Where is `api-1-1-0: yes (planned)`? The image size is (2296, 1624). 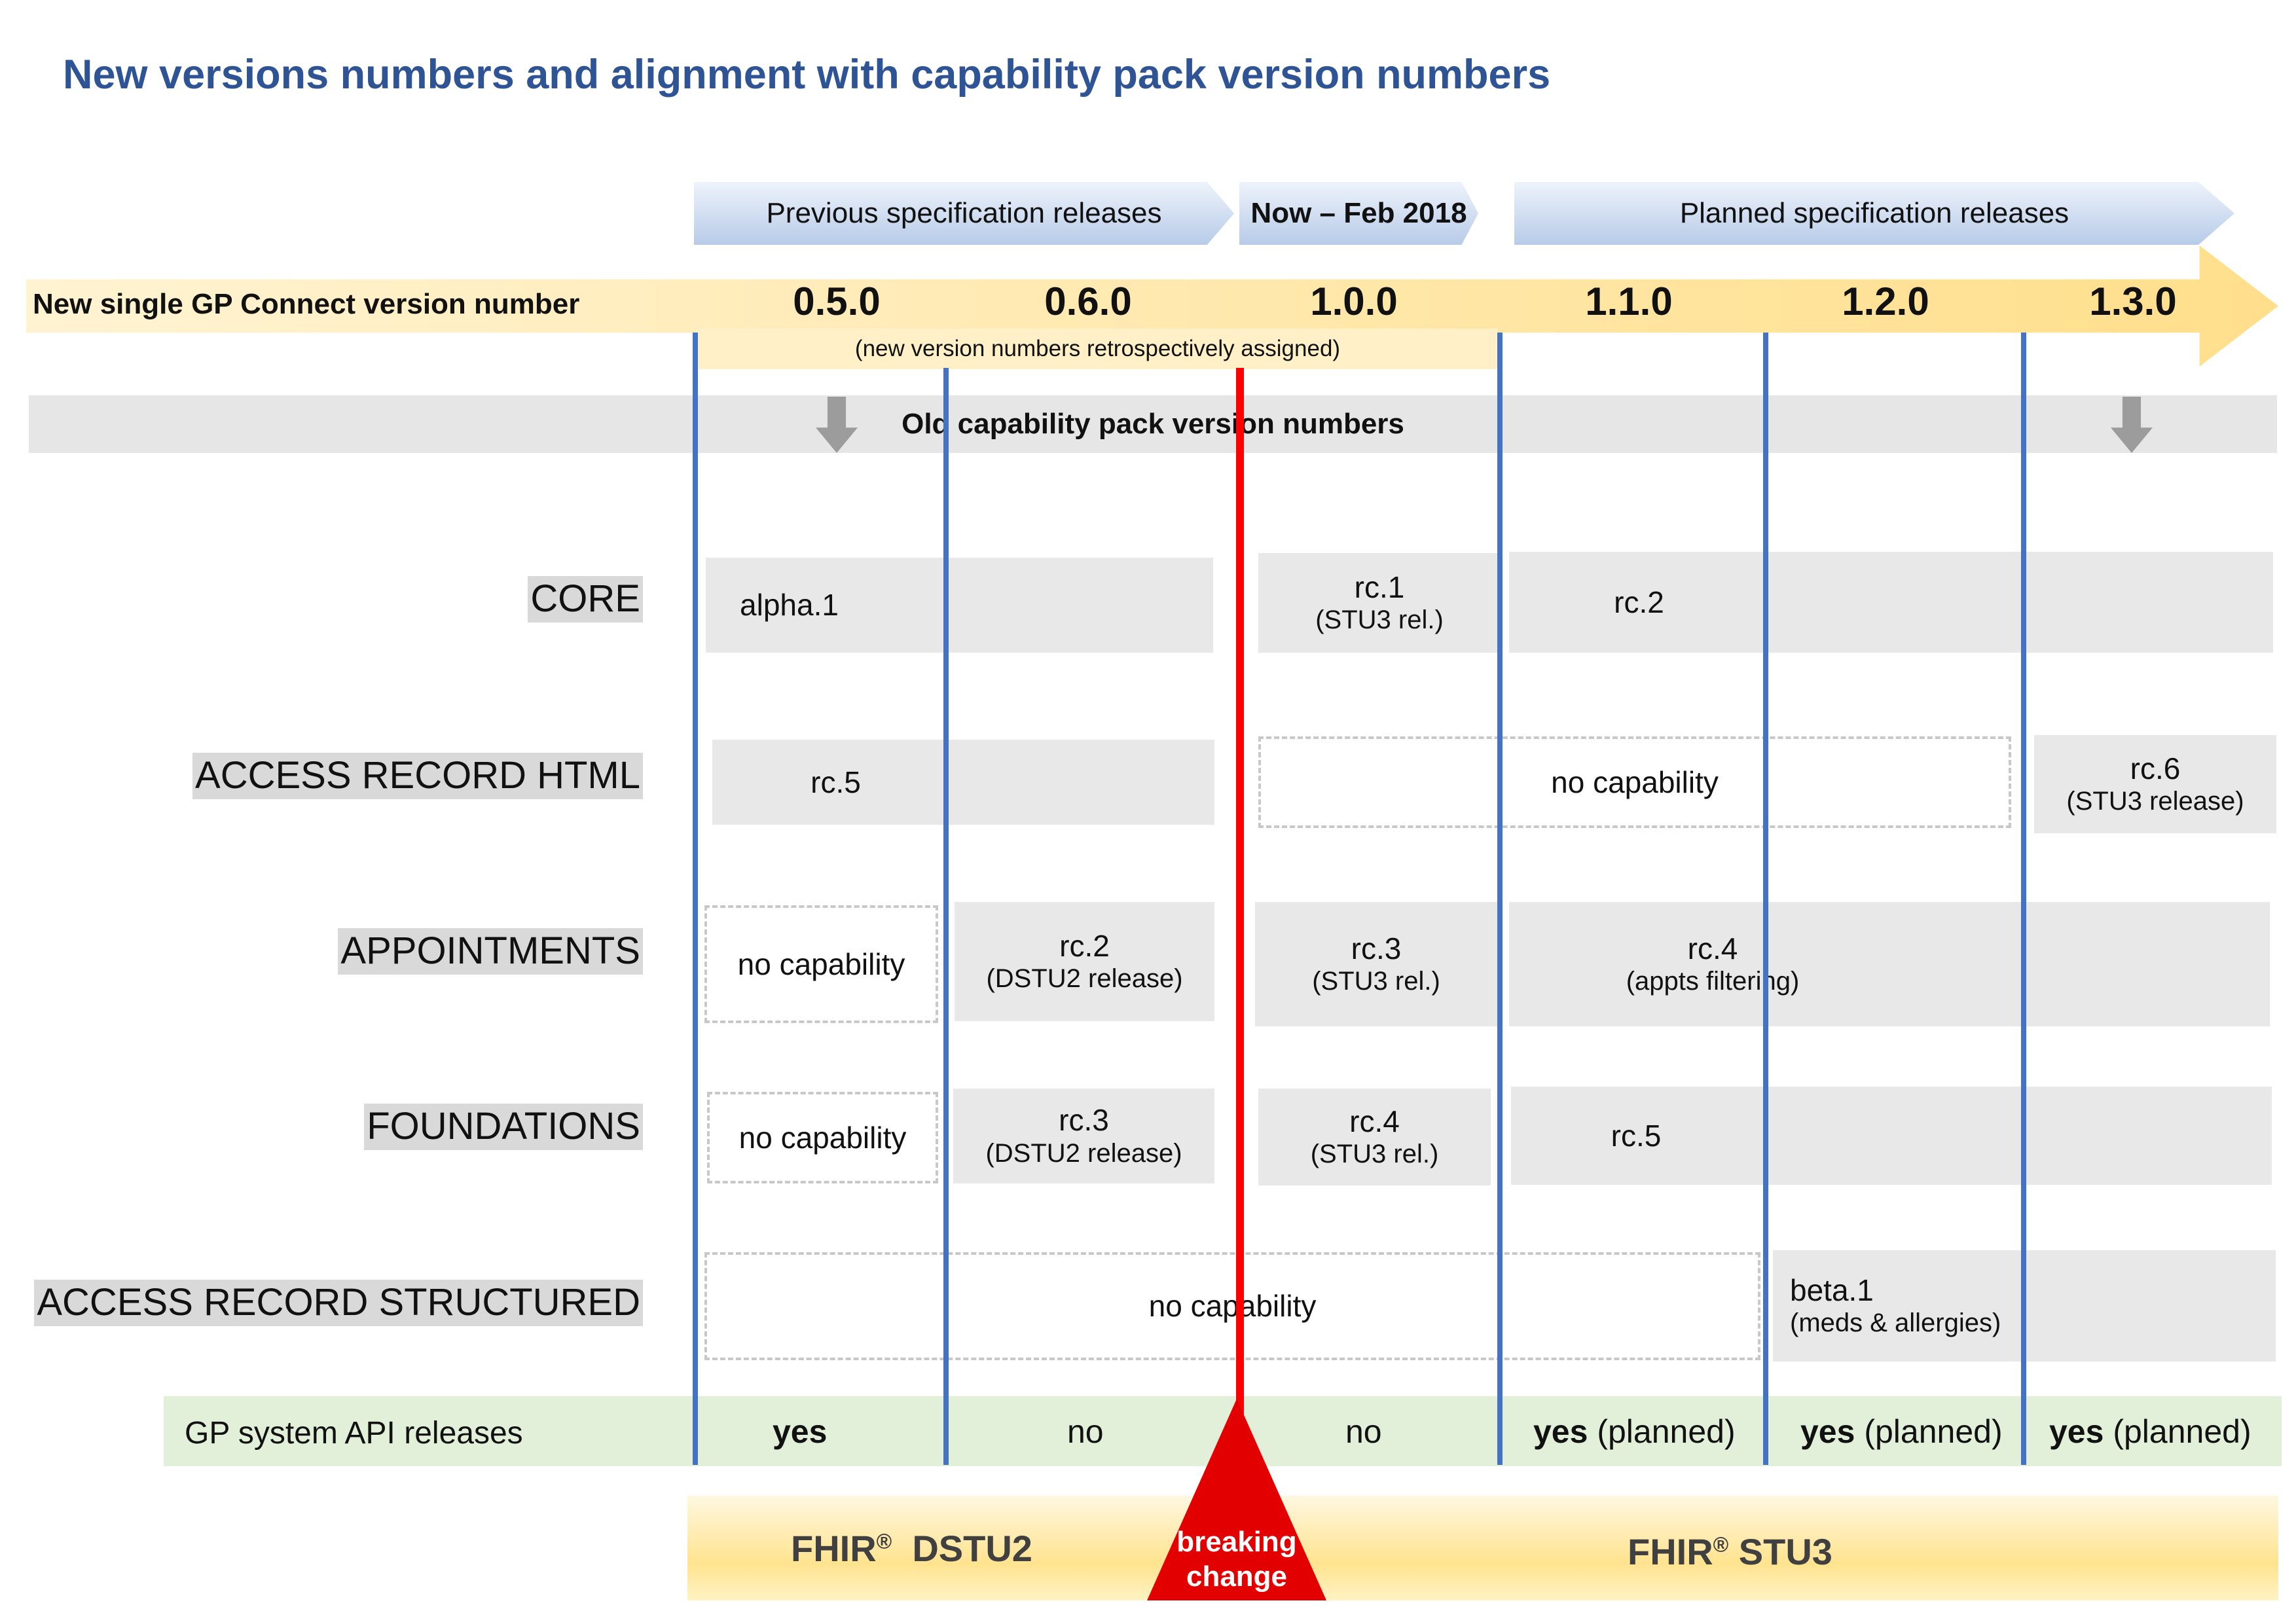
api-1-1-0: yes (planned) is located at coordinates (1634, 1432).